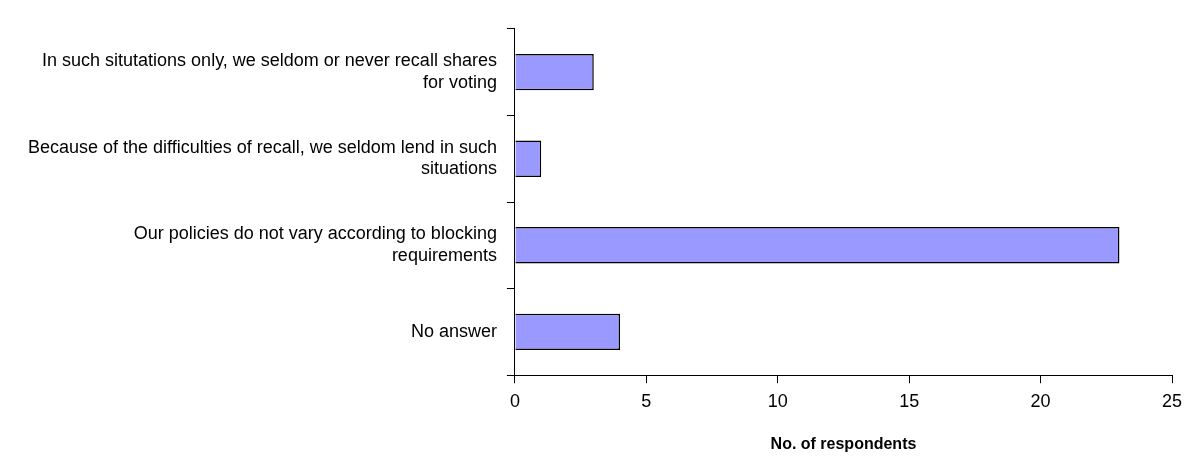 Image resolution: width=1200 pixels, height=472 pixels. What do you see at coordinates (909, 400) in the screenshot?
I see `x-tick-label: 15` at bounding box center [909, 400].